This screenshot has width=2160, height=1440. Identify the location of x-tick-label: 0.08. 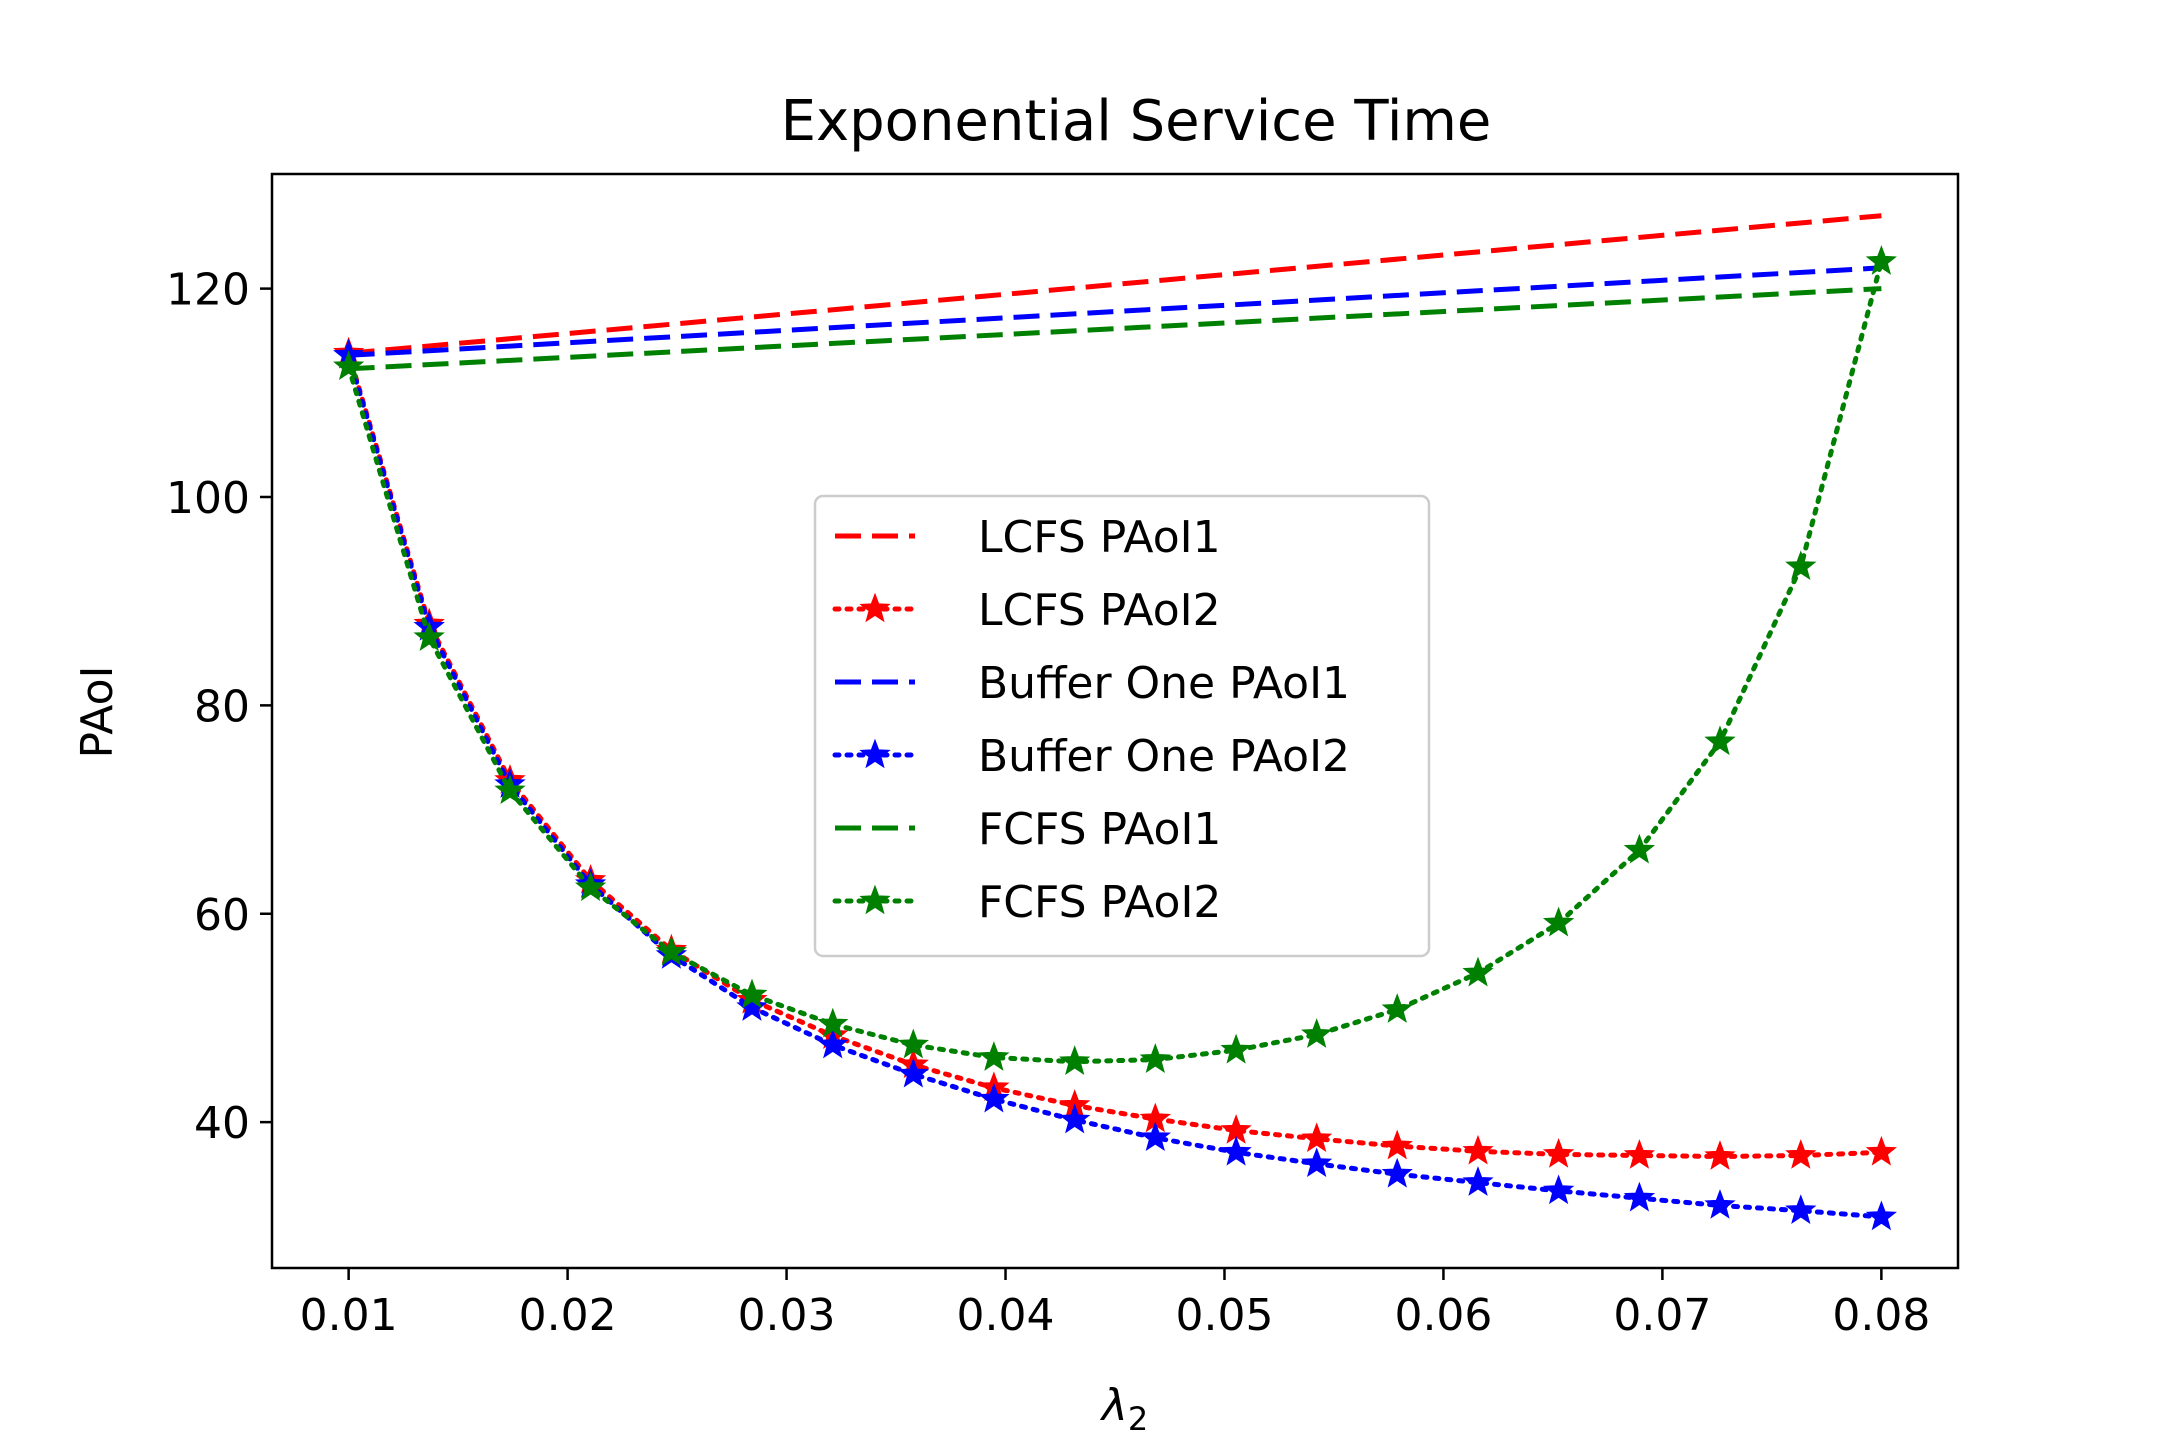
(1881, 1315).